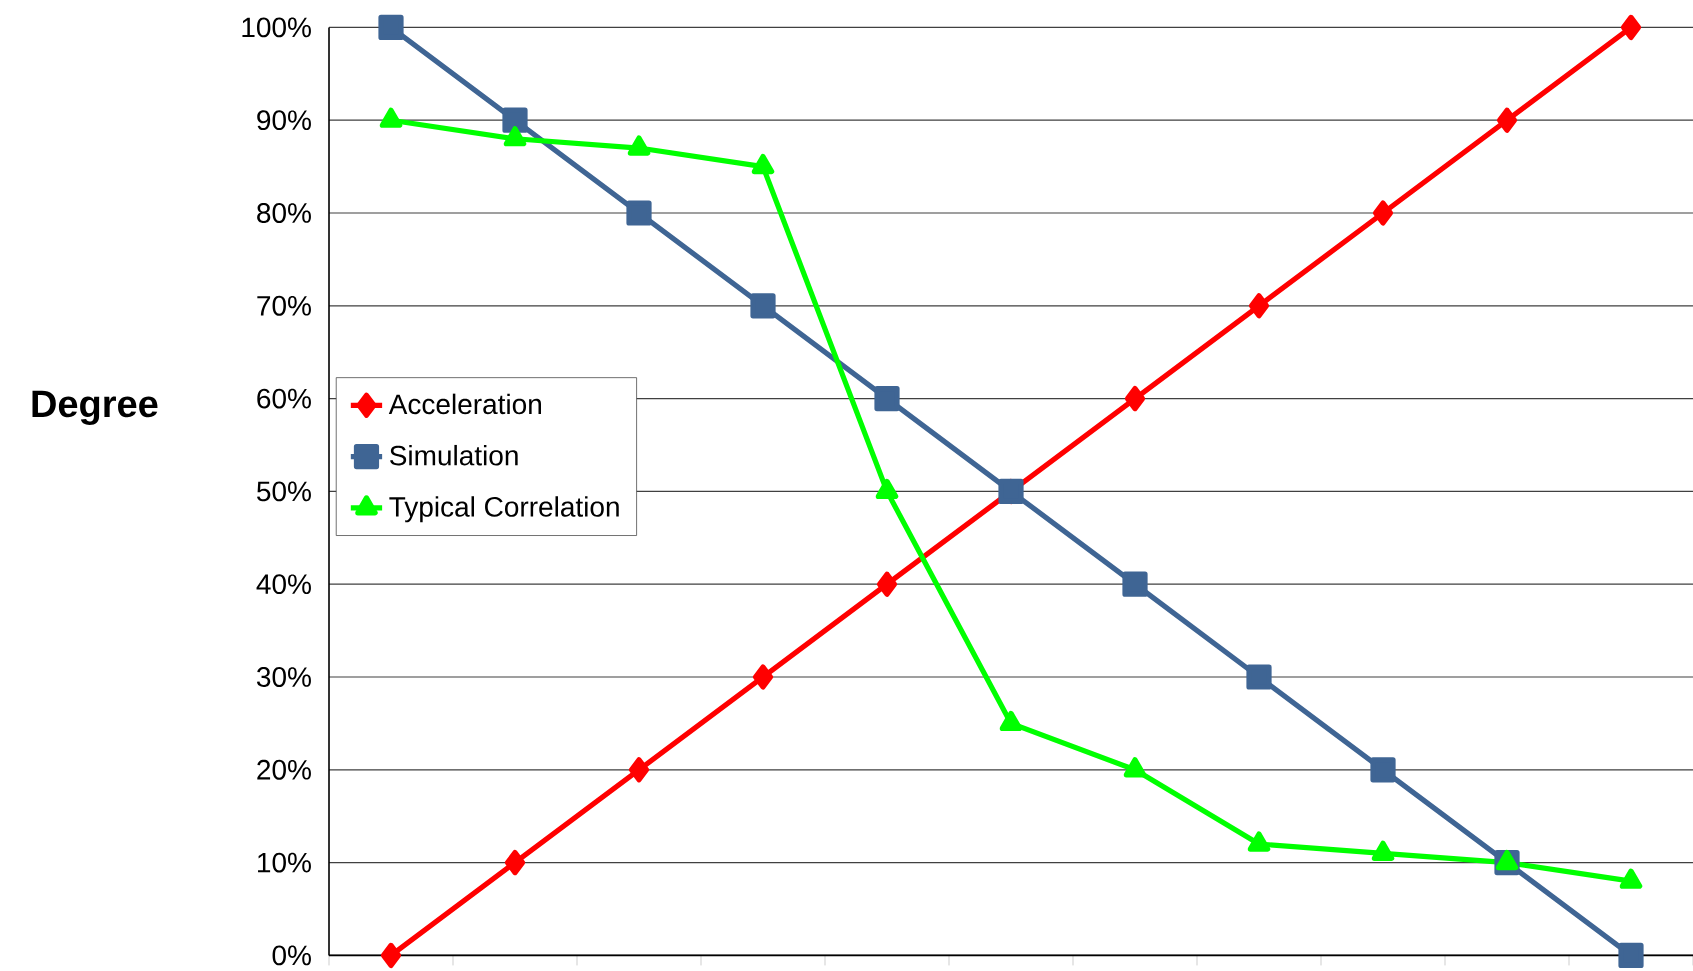 The image size is (1693, 971). What do you see at coordinates (284, 769) in the screenshot?
I see `y-tick-label: 20%` at bounding box center [284, 769].